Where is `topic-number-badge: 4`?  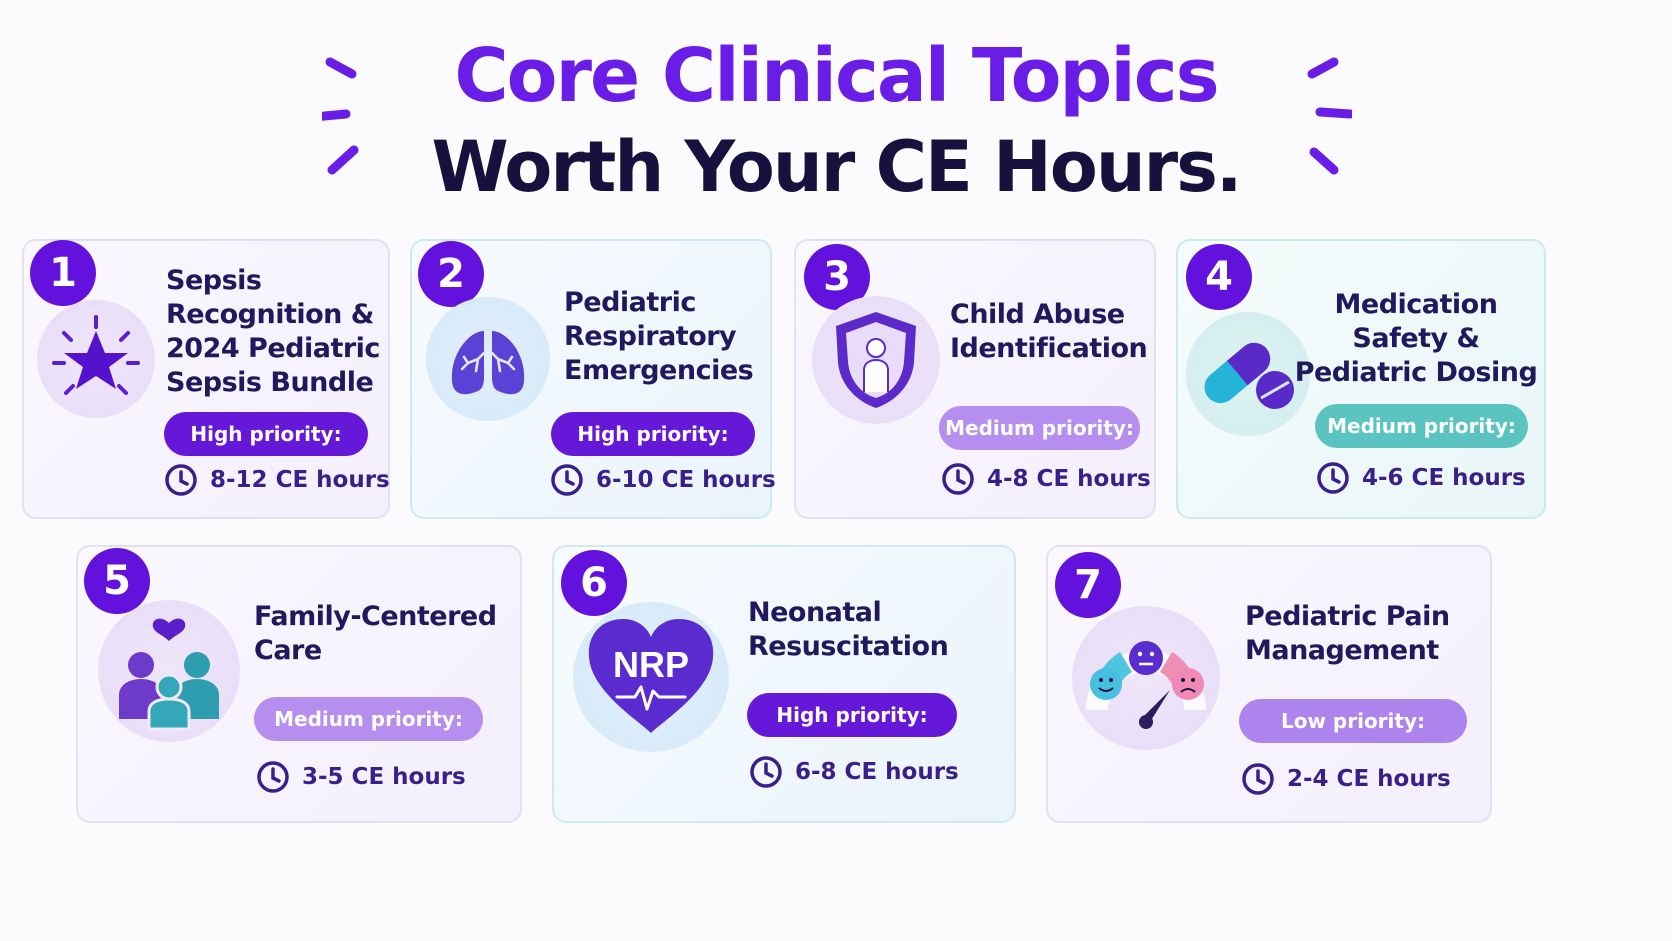 topic-number-badge: 4 is located at coordinates (1219, 277).